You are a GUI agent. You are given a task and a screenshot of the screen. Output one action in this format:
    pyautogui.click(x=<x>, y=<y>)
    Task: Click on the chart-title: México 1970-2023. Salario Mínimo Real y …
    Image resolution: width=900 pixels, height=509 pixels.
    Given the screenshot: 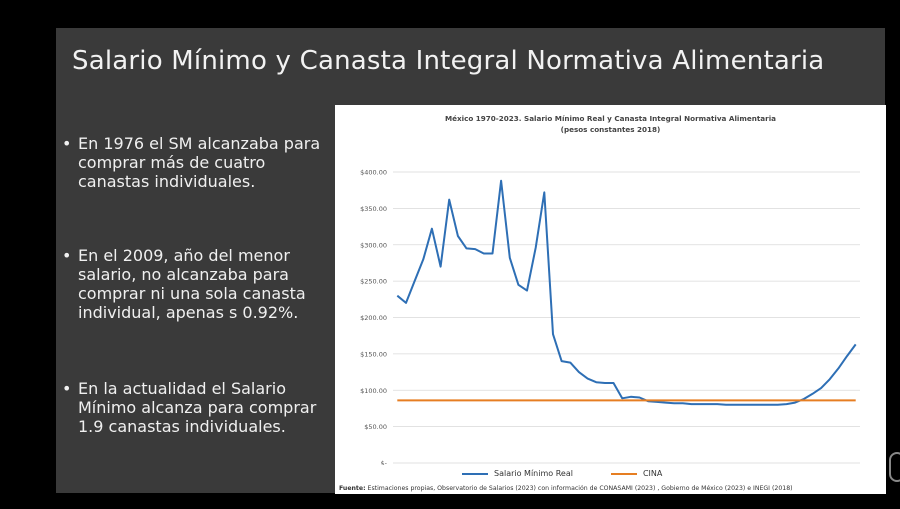 What is the action you would take?
    pyautogui.click(x=610, y=118)
    